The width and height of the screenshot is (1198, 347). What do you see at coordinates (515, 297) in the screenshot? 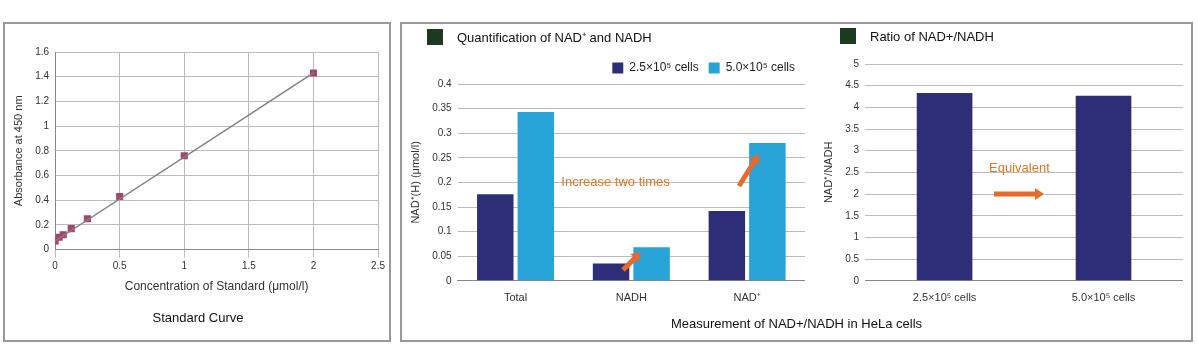
I see `x-tick-label: Total` at bounding box center [515, 297].